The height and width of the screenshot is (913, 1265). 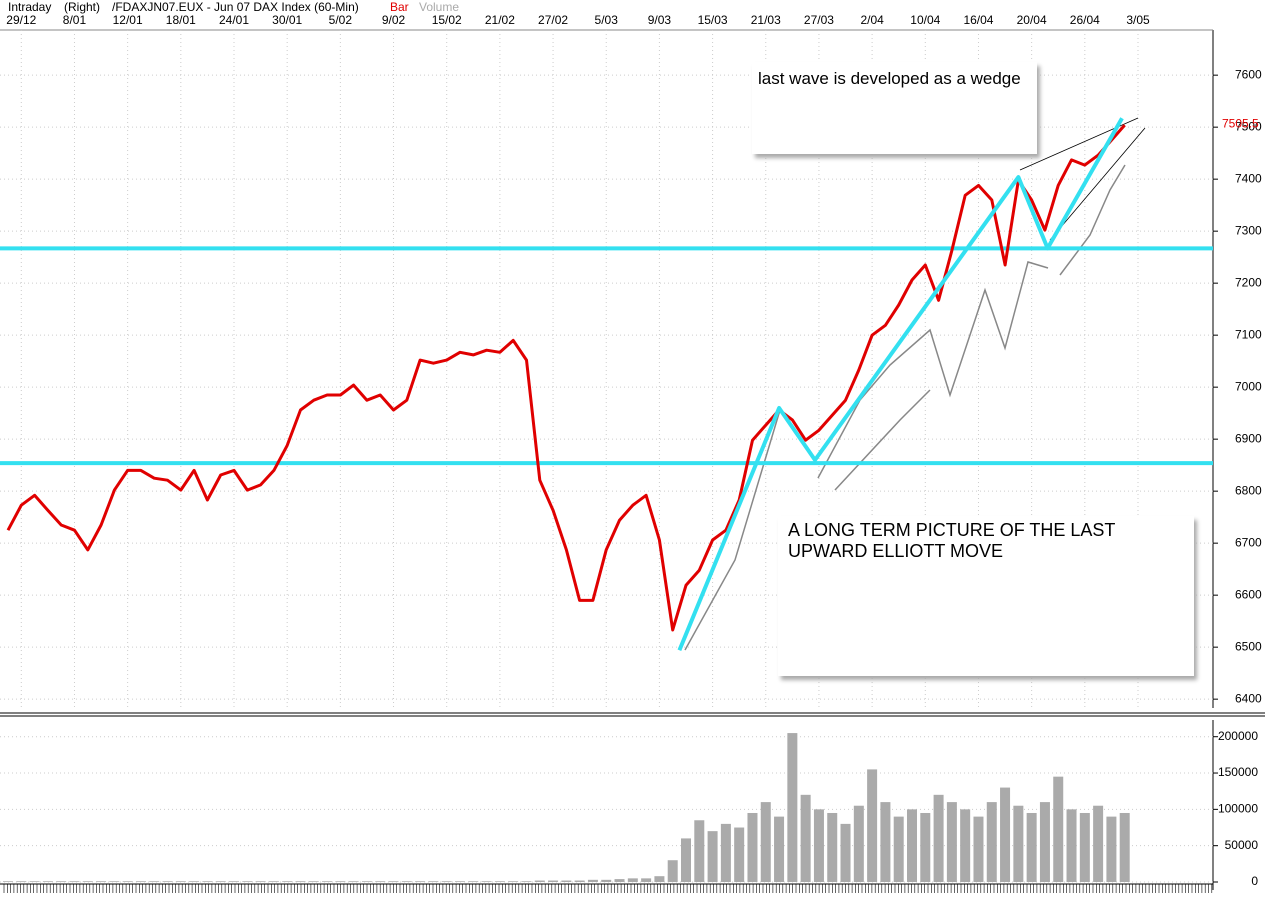 What do you see at coordinates (1248, 126) in the screenshot?
I see `y-tick-label: 7500` at bounding box center [1248, 126].